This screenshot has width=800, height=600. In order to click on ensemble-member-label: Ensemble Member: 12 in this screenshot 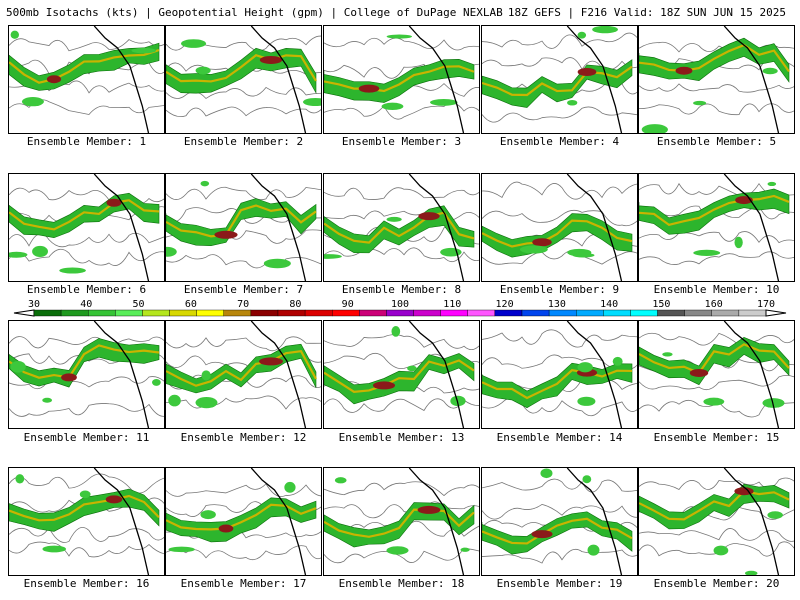, I will do `click(243, 437)`.